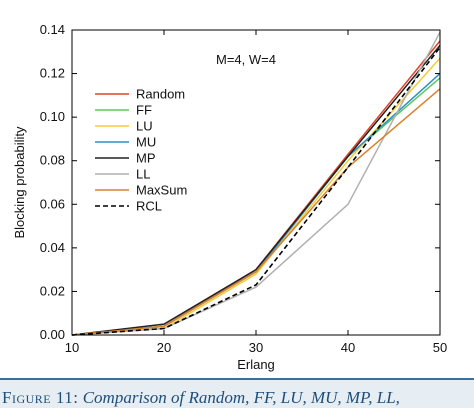 The height and width of the screenshot is (408, 474). What do you see at coordinates (52, 73) in the screenshot?
I see `y-tick-label: 0.12` at bounding box center [52, 73].